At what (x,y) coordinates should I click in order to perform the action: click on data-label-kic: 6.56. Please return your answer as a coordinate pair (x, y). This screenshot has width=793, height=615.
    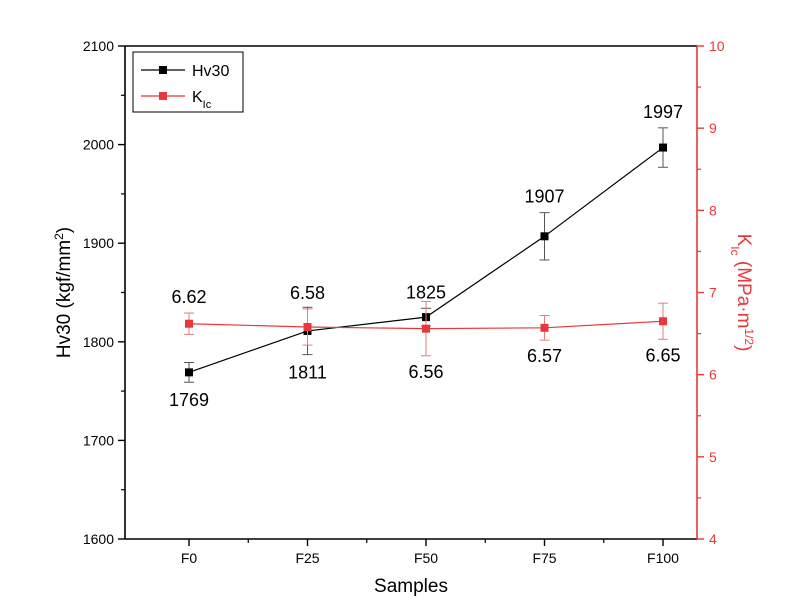
    Looking at the image, I should click on (425, 372).